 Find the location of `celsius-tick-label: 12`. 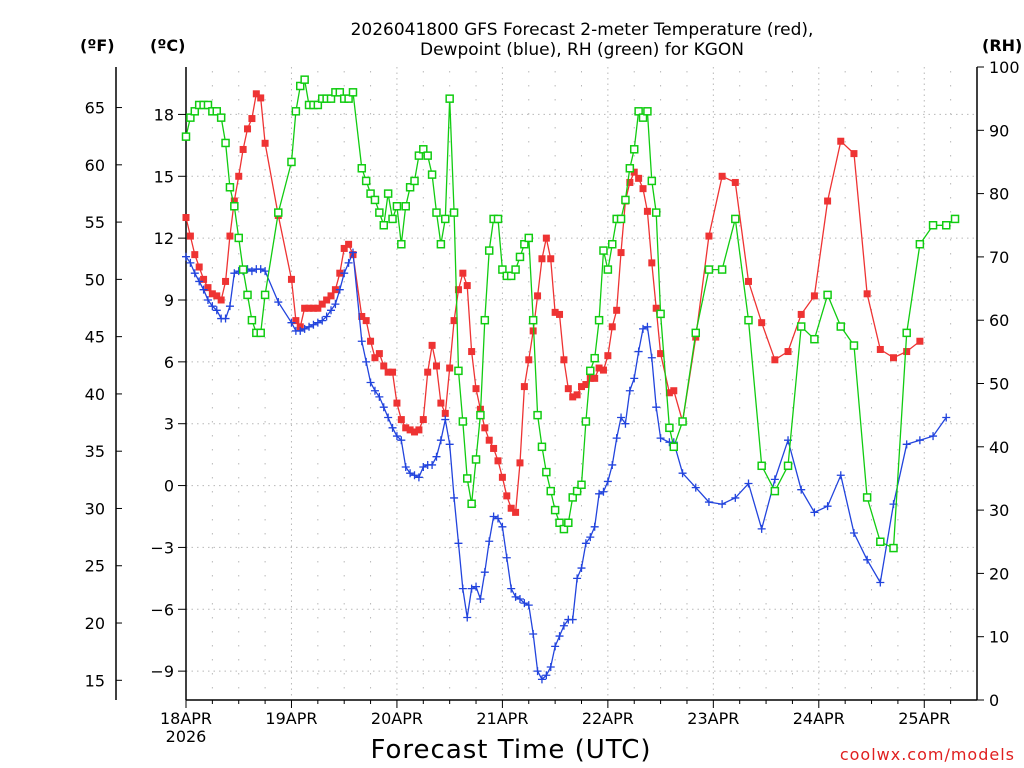

celsius-tick-label: 12 is located at coordinates (164, 238).